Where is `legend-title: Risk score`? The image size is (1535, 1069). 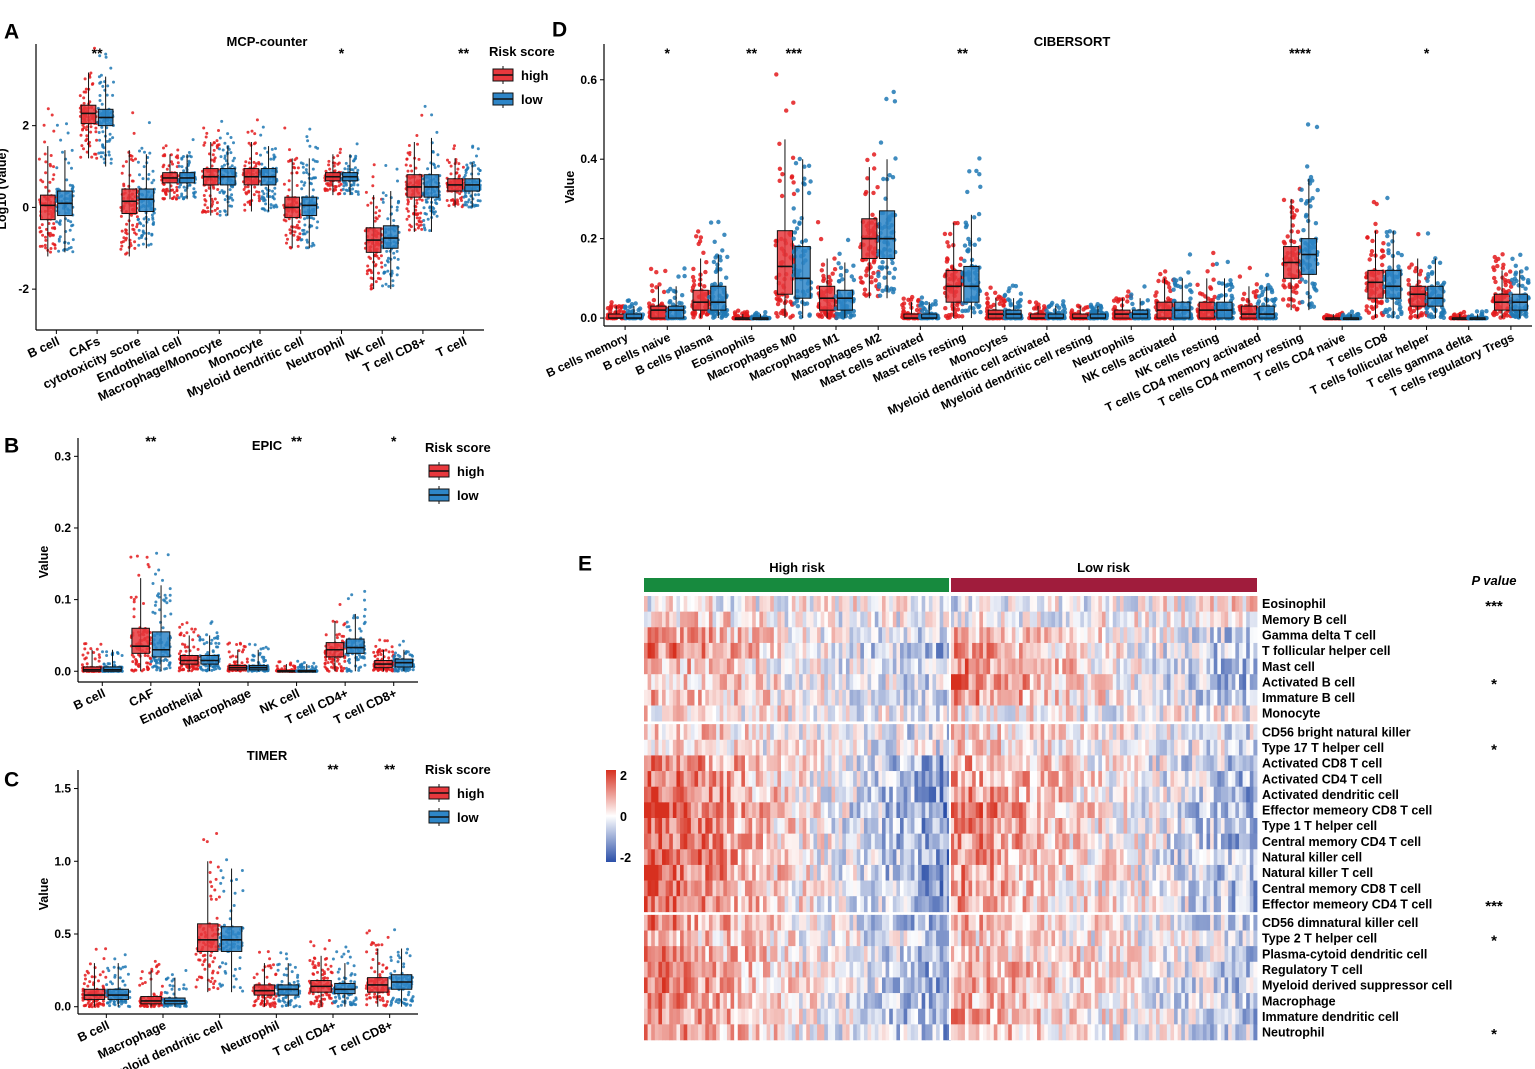
legend-title: Risk score is located at coordinates (458, 447).